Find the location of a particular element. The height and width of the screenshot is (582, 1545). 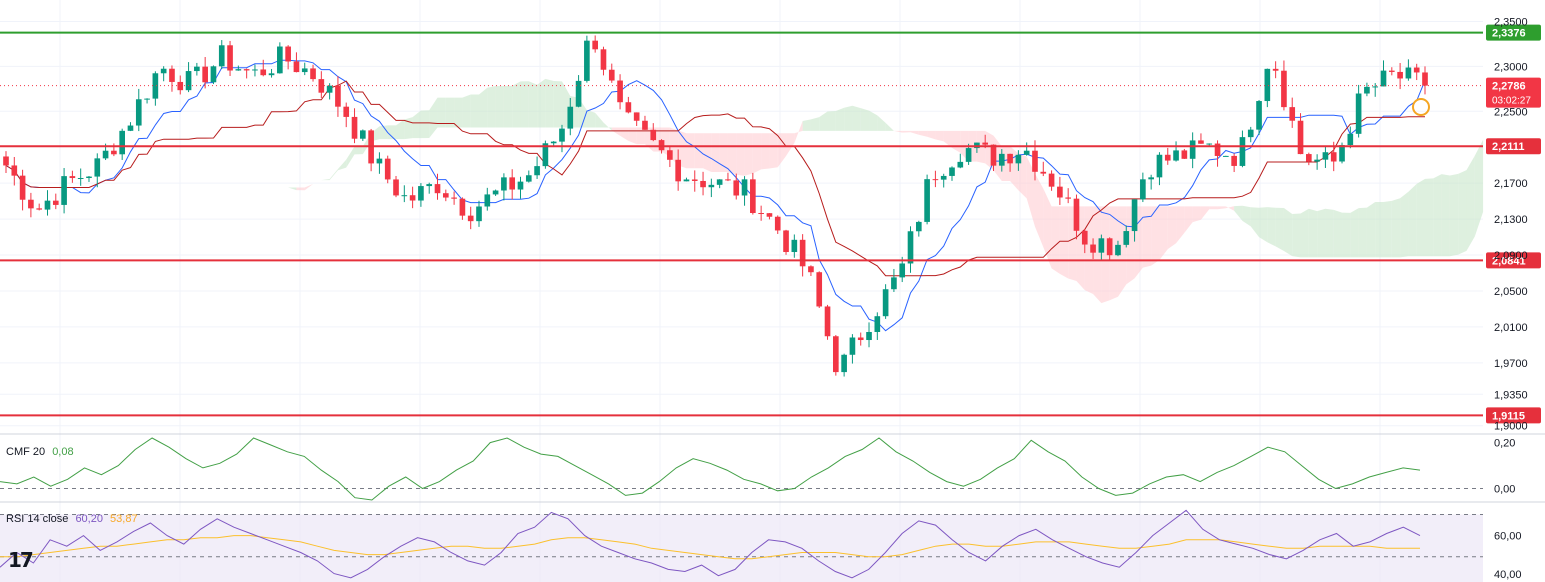

cmf-pane: 0,20 0,00 is located at coordinates (757, 469).